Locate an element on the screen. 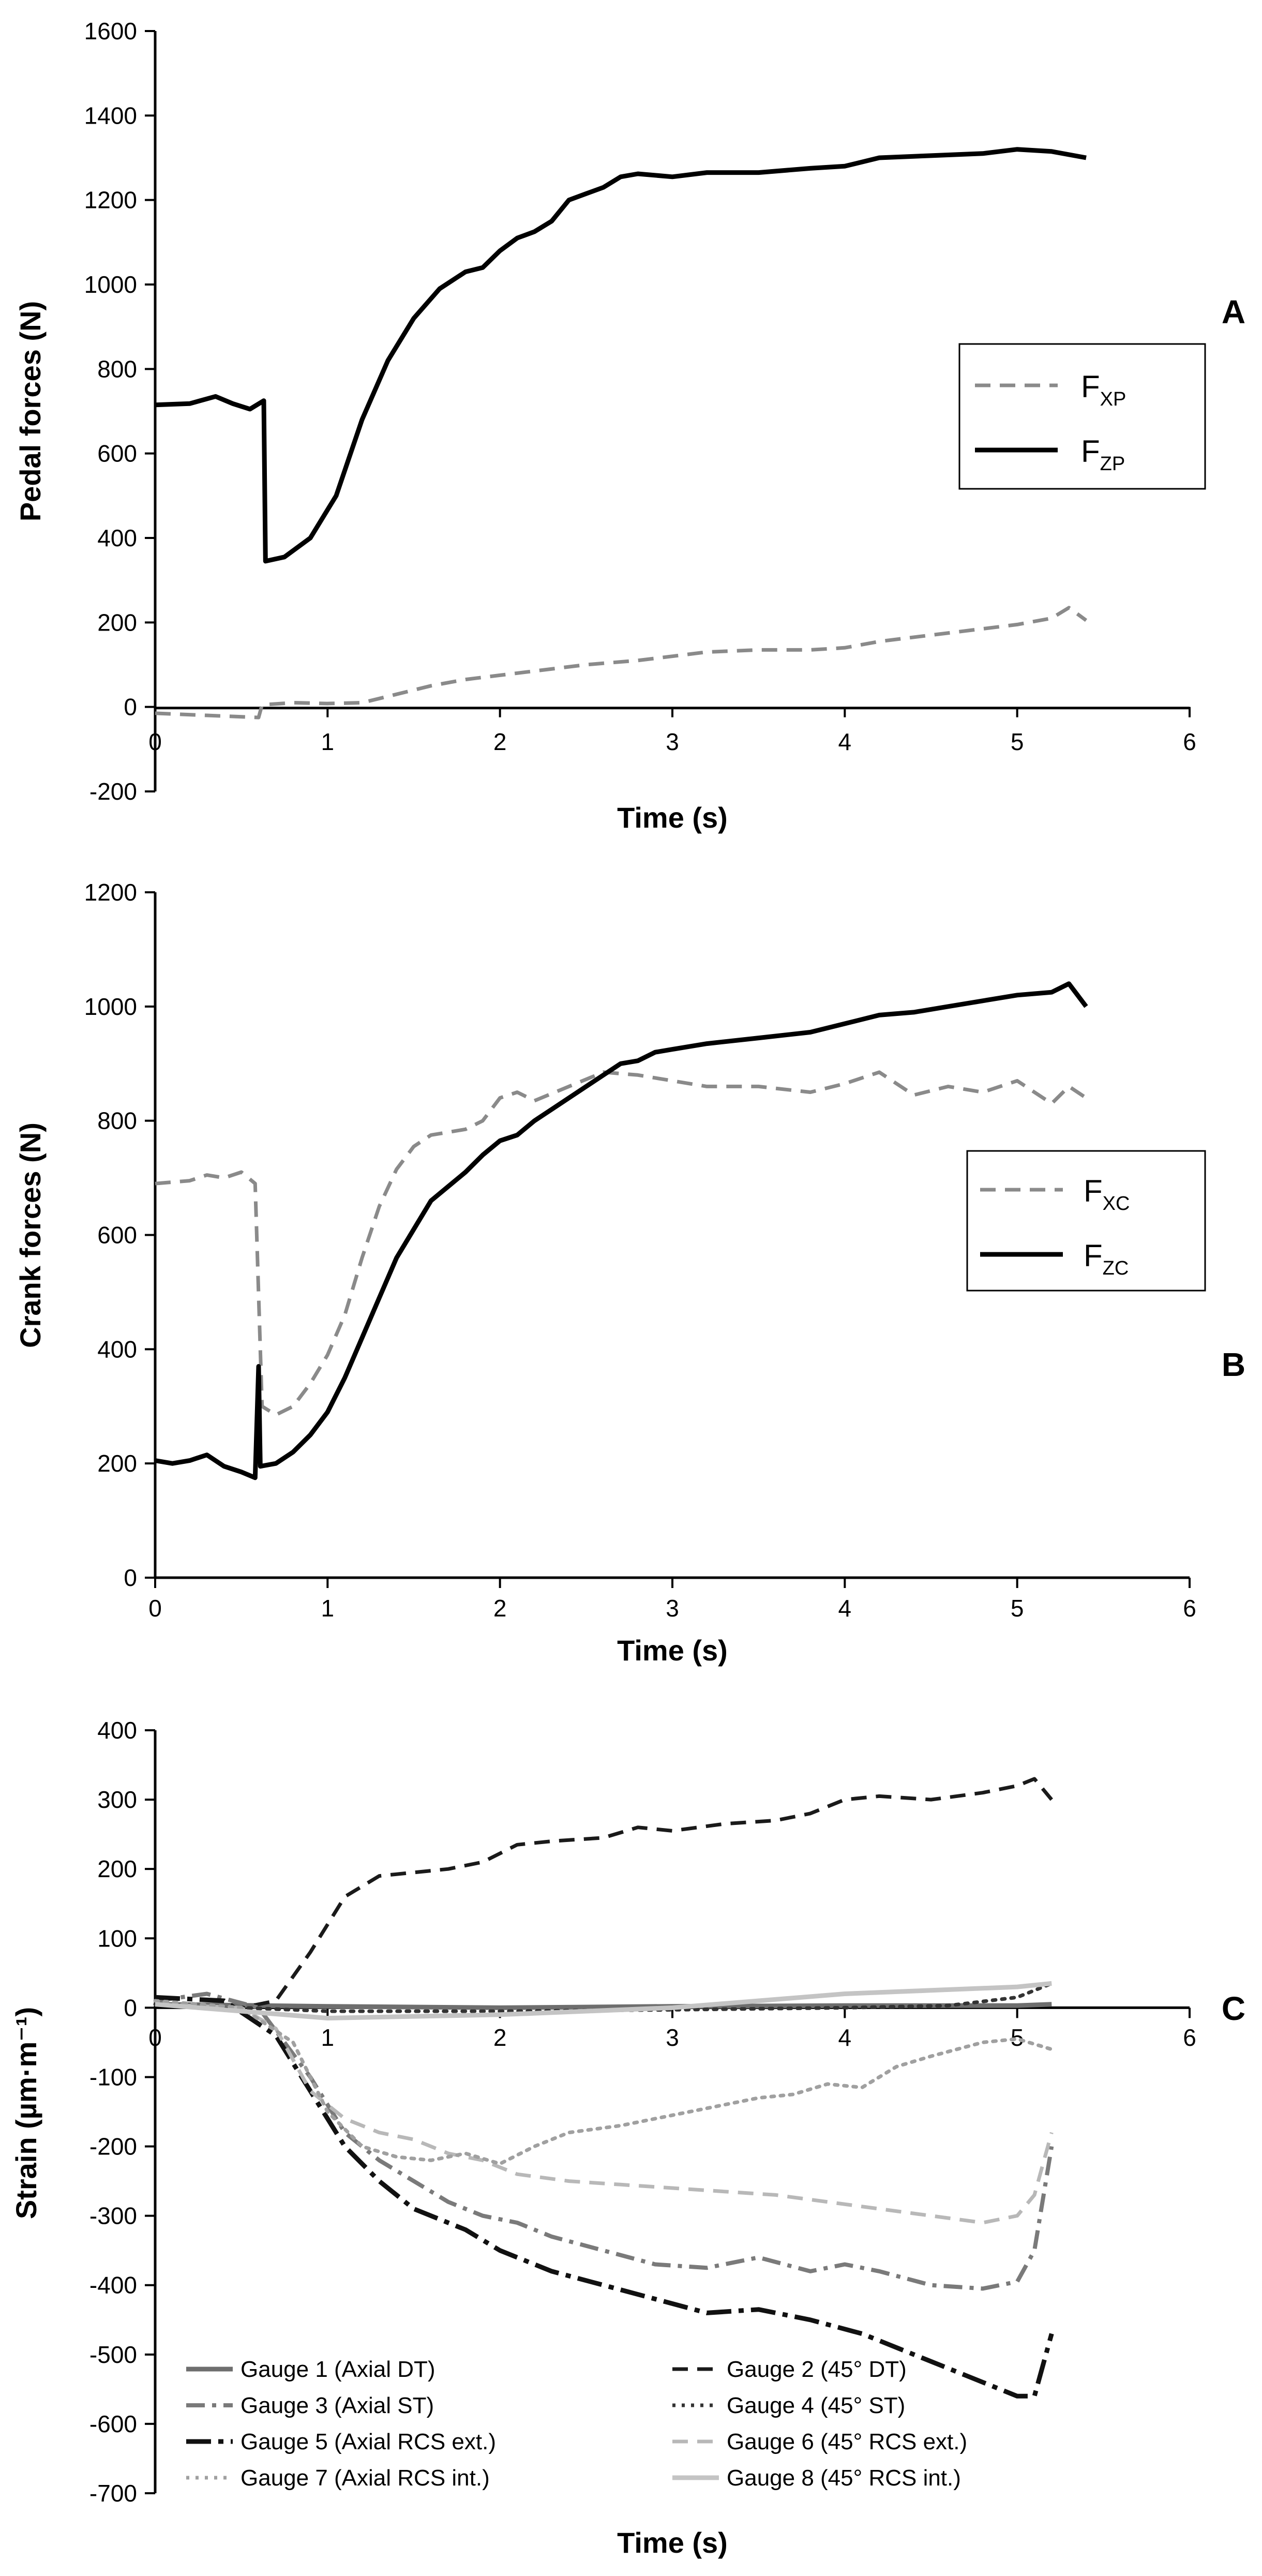  series-line-gauge-7-axial-rcs-int is located at coordinates (603, 2082).